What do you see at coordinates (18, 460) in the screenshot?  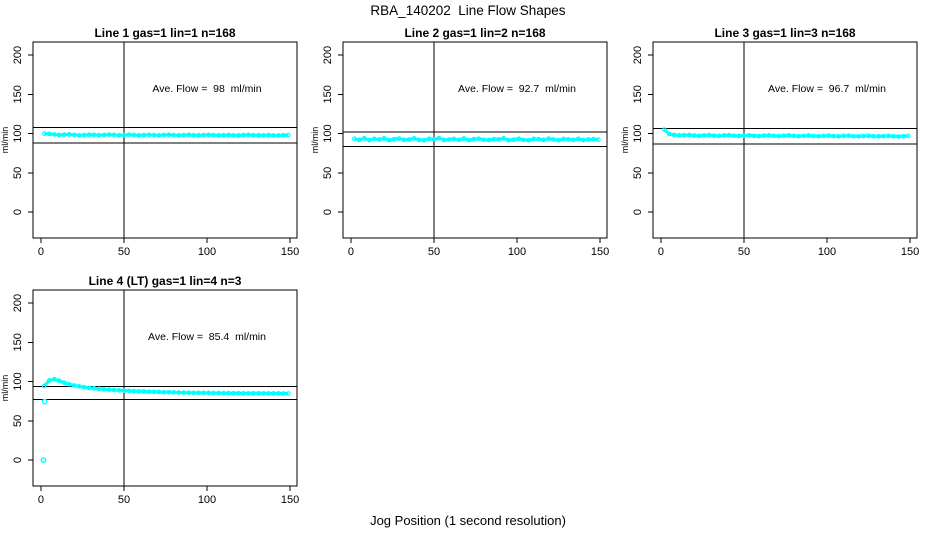 I see `y-tick-label: 0` at bounding box center [18, 460].